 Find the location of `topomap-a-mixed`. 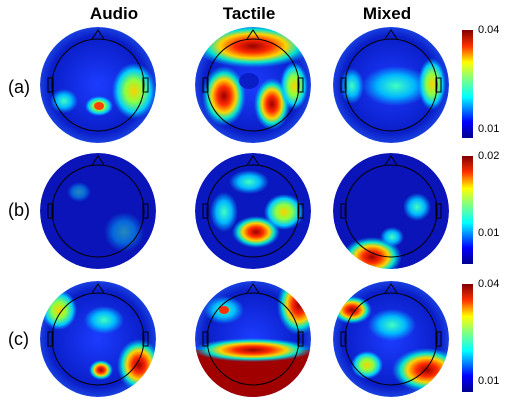

topomap-a-mixed is located at coordinates (391, 85).